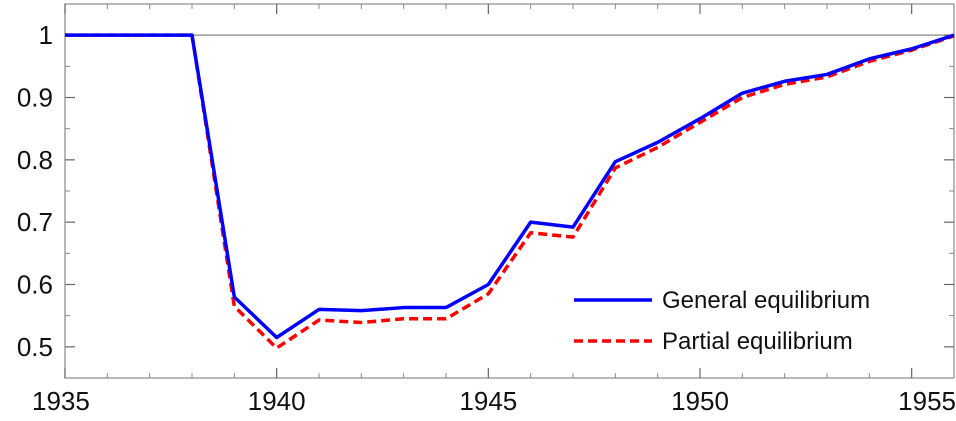  What do you see at coordinates (61, 401) in the screenshot?
I see `x-tick-label: 1935` at bounding box center [61, 401].